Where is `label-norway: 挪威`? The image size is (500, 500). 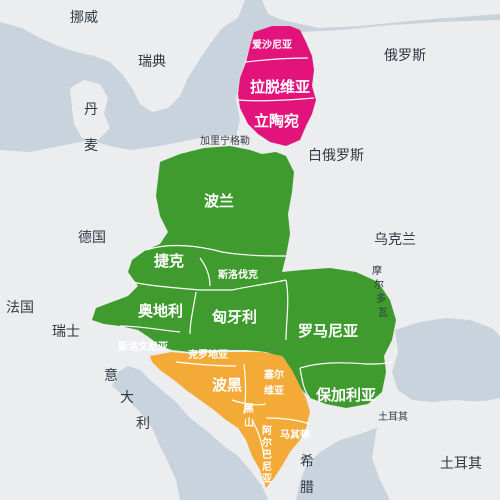 label-norway: 挪威 is located at coordinates (84, 18).